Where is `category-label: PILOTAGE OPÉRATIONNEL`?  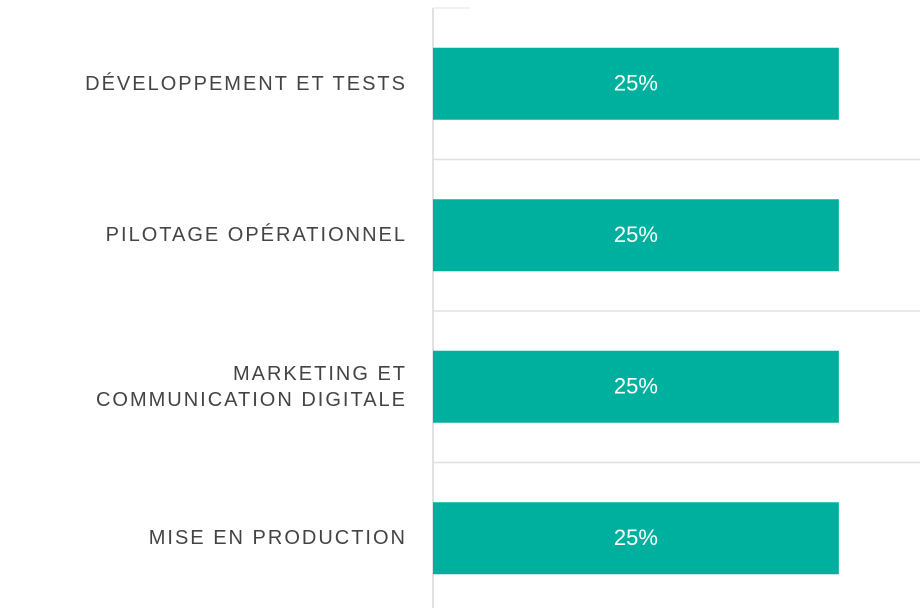
category-label: PILOTAGE OPÉRATIONNEL is located at coordinates (256, 235).